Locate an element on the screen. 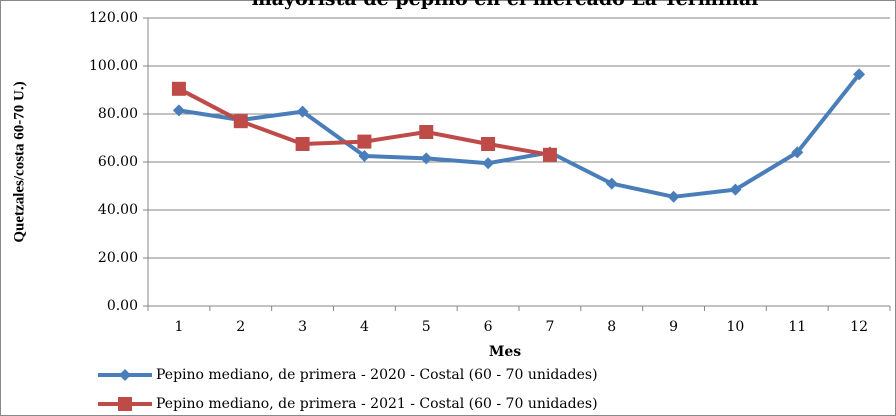  x-tick-label: 4 is located at coordinates (364, 327).